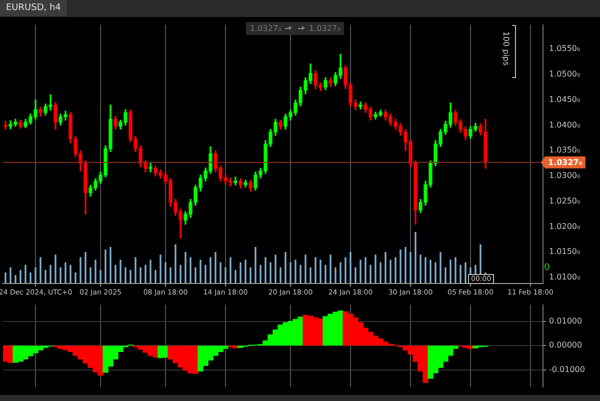 This screenshot has width=600, height=401. Describe the element at coordinates (33, 8) in the screenshot. I see `chart-title: EURUSD, h4` at that location.